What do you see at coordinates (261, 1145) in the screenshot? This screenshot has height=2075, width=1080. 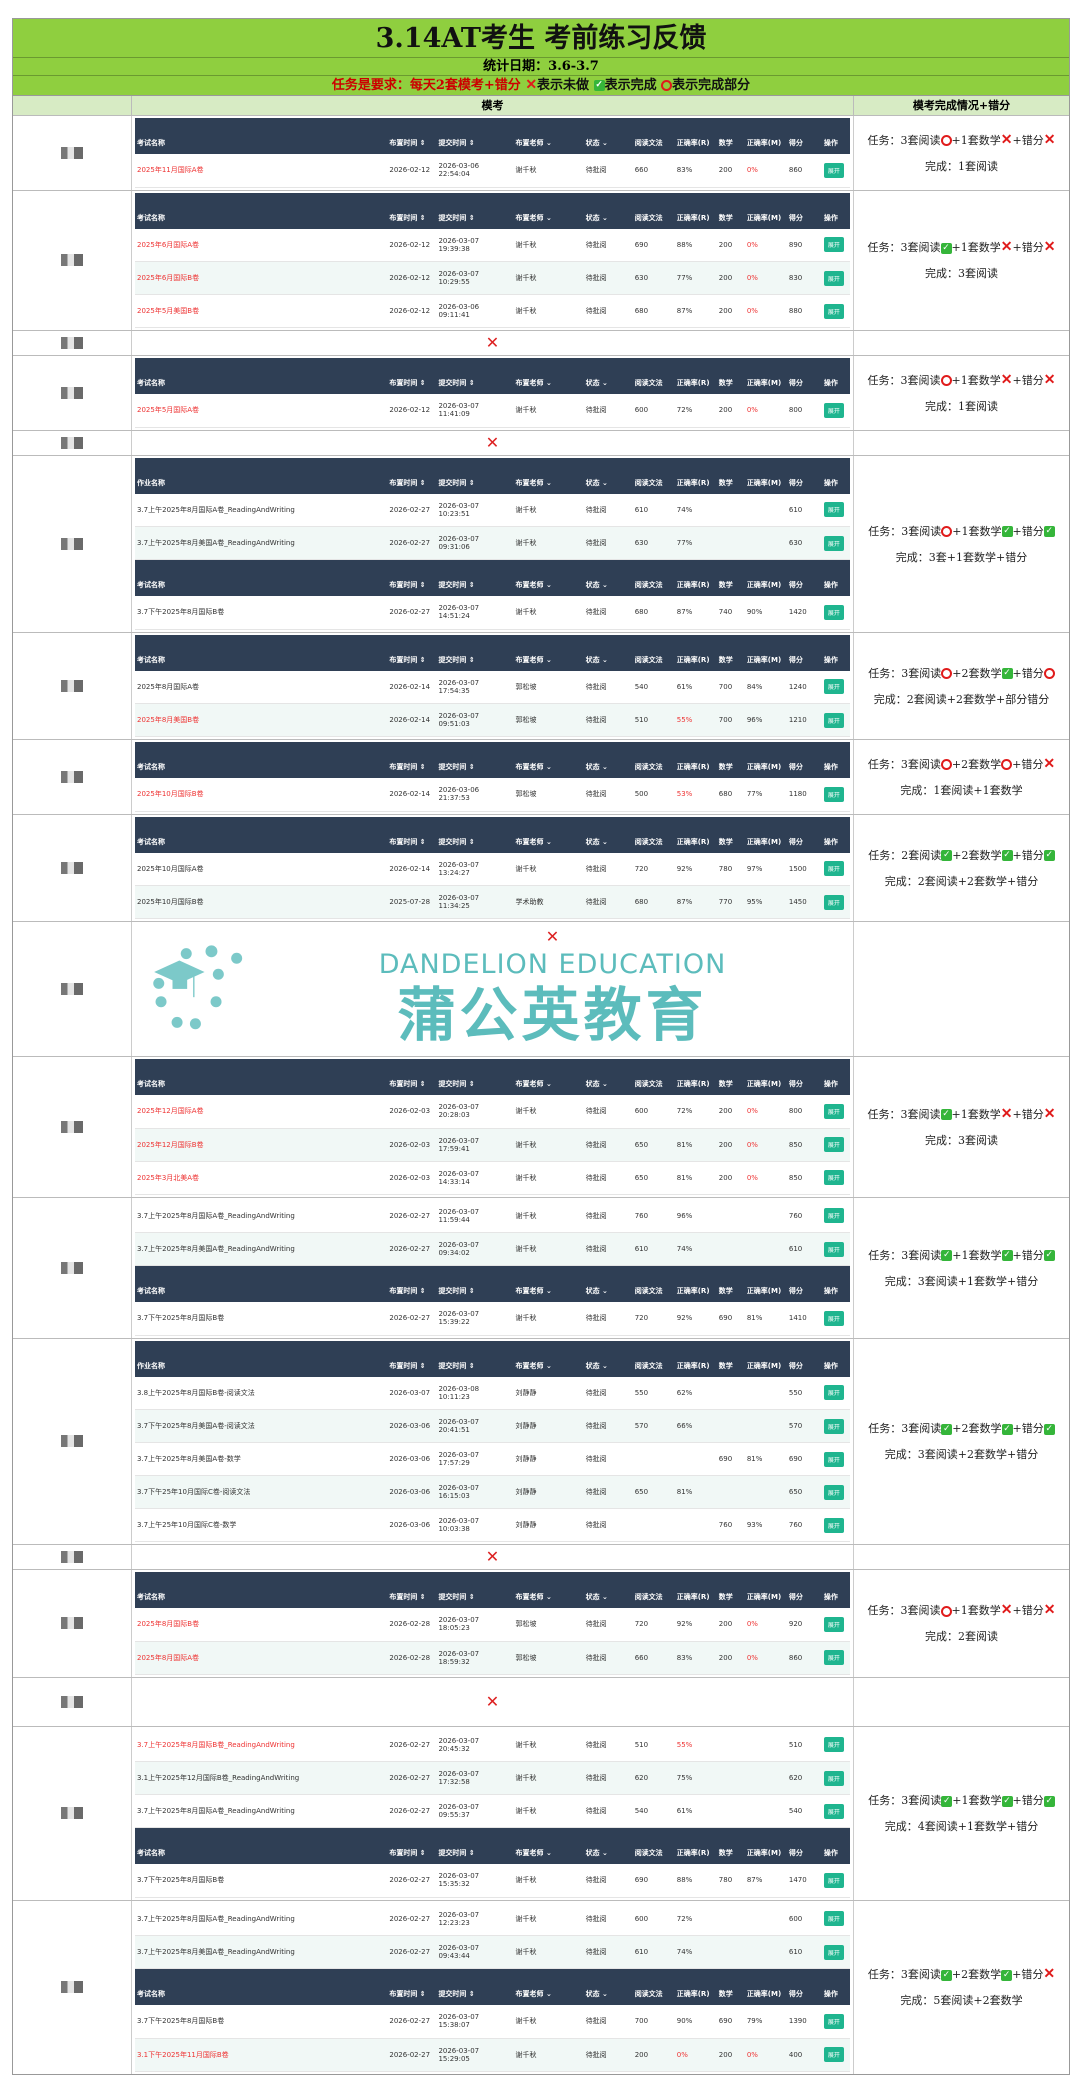 I see `exam-name: 2025年12月国际B卷` at bounding box center [261, 1145].